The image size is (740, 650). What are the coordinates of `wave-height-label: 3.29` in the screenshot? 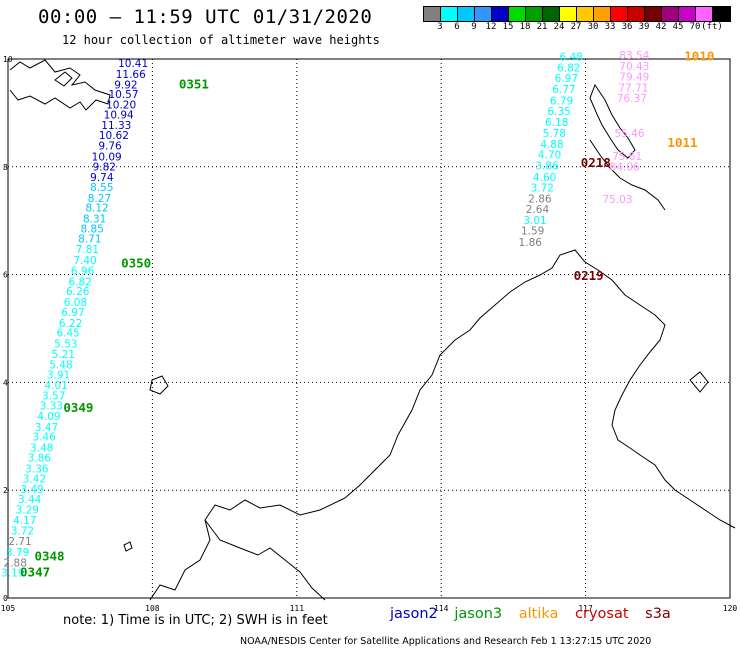 It's located at (27, 510).